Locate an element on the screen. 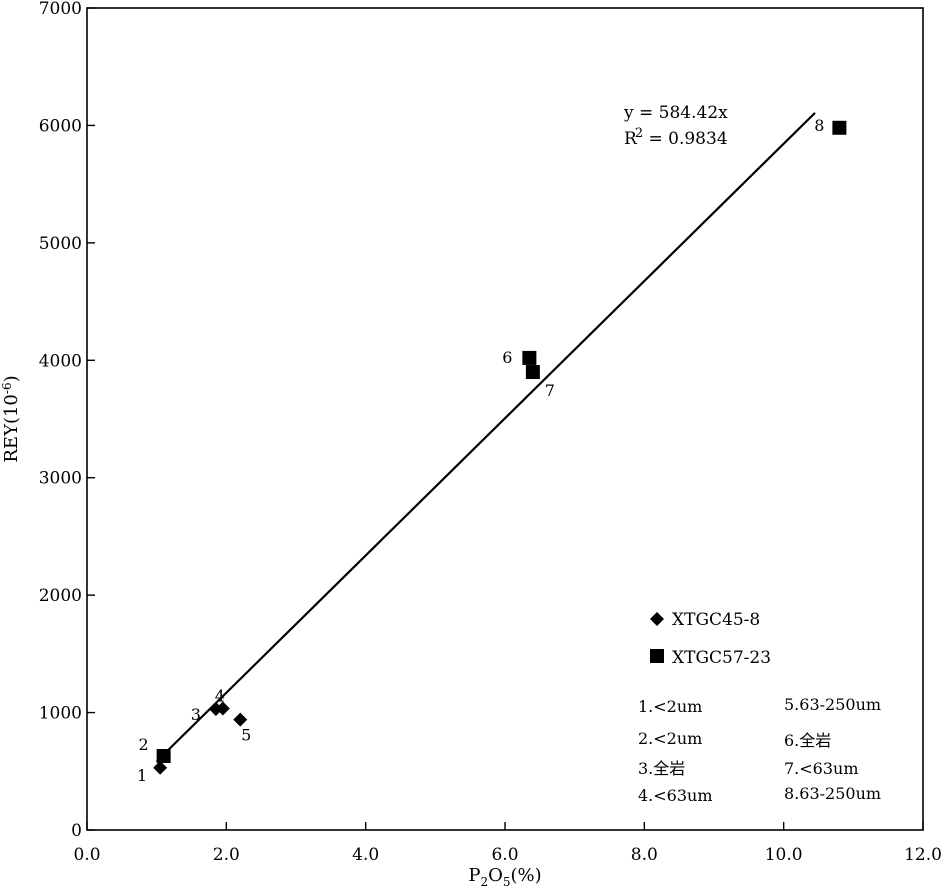 The height and width of the screenshot is (888, 945). x-tick-label: 10.0 is located at coordinates (784, 855).